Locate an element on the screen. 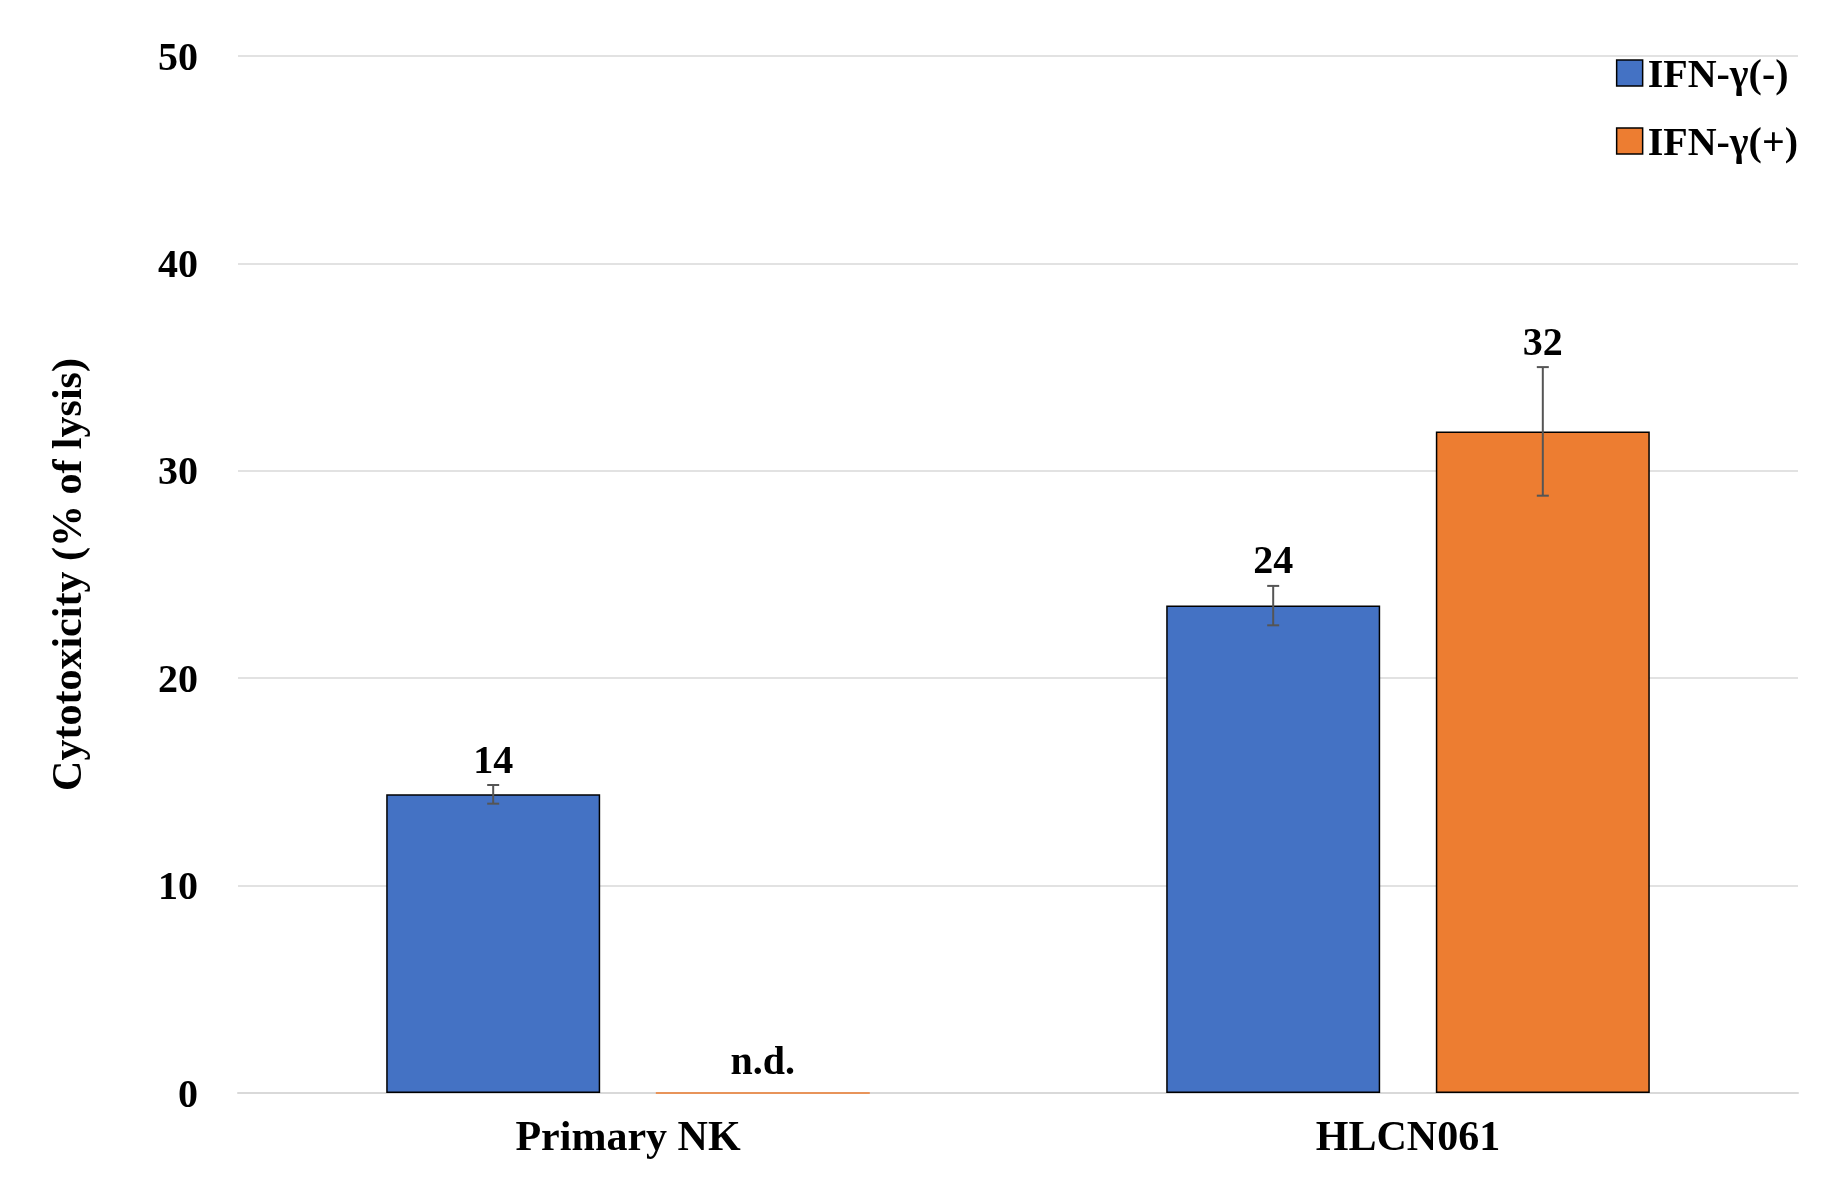 Image resolution: width=1843 pixels, height=1204 pixels. x-tick-label: HLCN061 is located at coordinates (1408, 1136).